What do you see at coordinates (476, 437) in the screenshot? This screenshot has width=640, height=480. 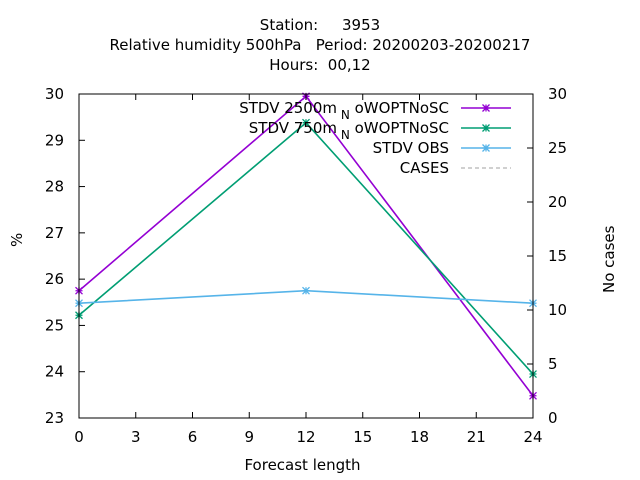 I see `x-tick-label: 21` at bounding box center [476, 437].